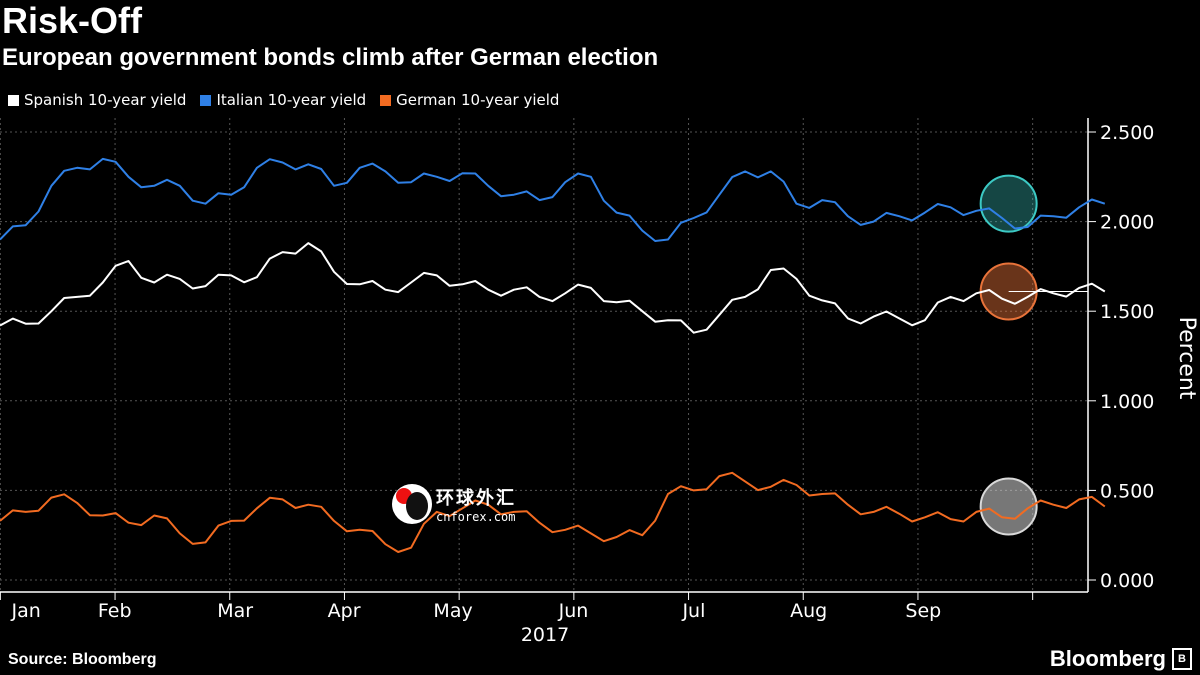  I want to click on watermark-text: 环球外汇 cnforex.com, so click(476, 504).